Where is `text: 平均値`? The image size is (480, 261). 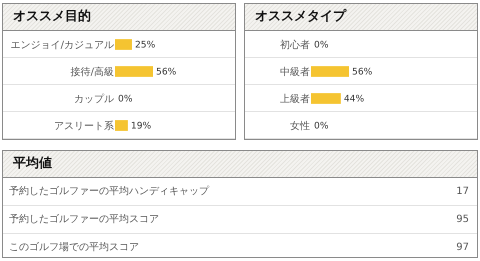 text: 平均値 is located at coordinates (240, 164).